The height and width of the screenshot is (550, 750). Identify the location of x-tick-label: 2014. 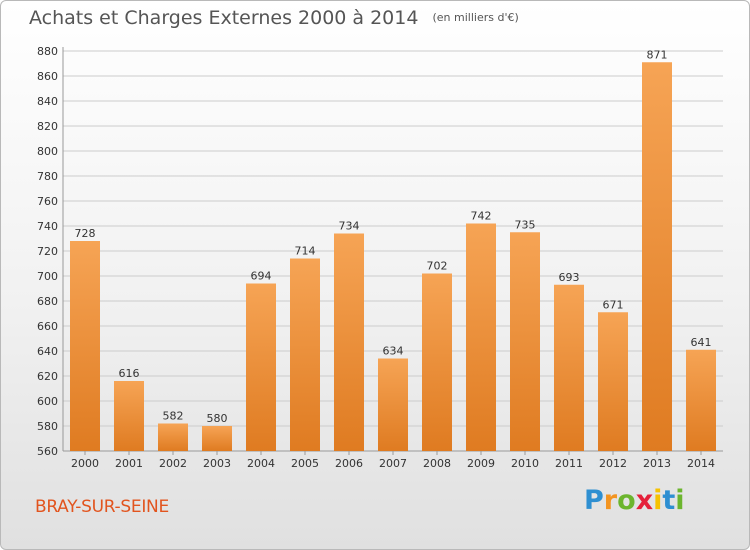
(701, 463).